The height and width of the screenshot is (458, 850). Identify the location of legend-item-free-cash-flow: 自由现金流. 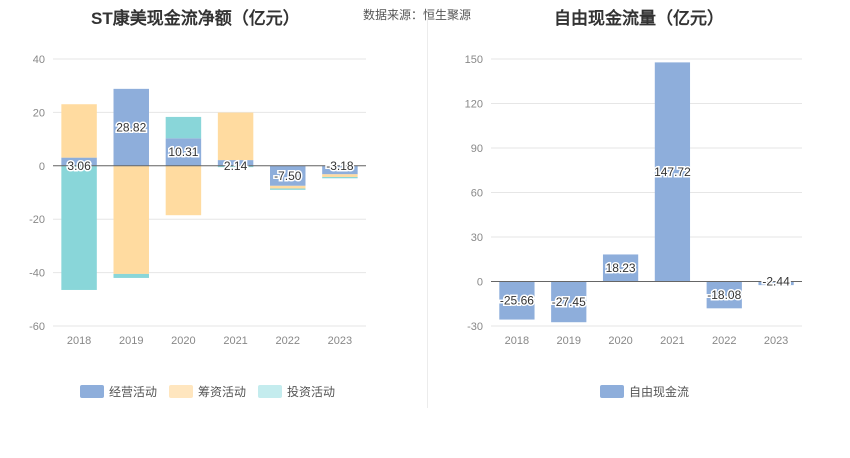
(644, 391).